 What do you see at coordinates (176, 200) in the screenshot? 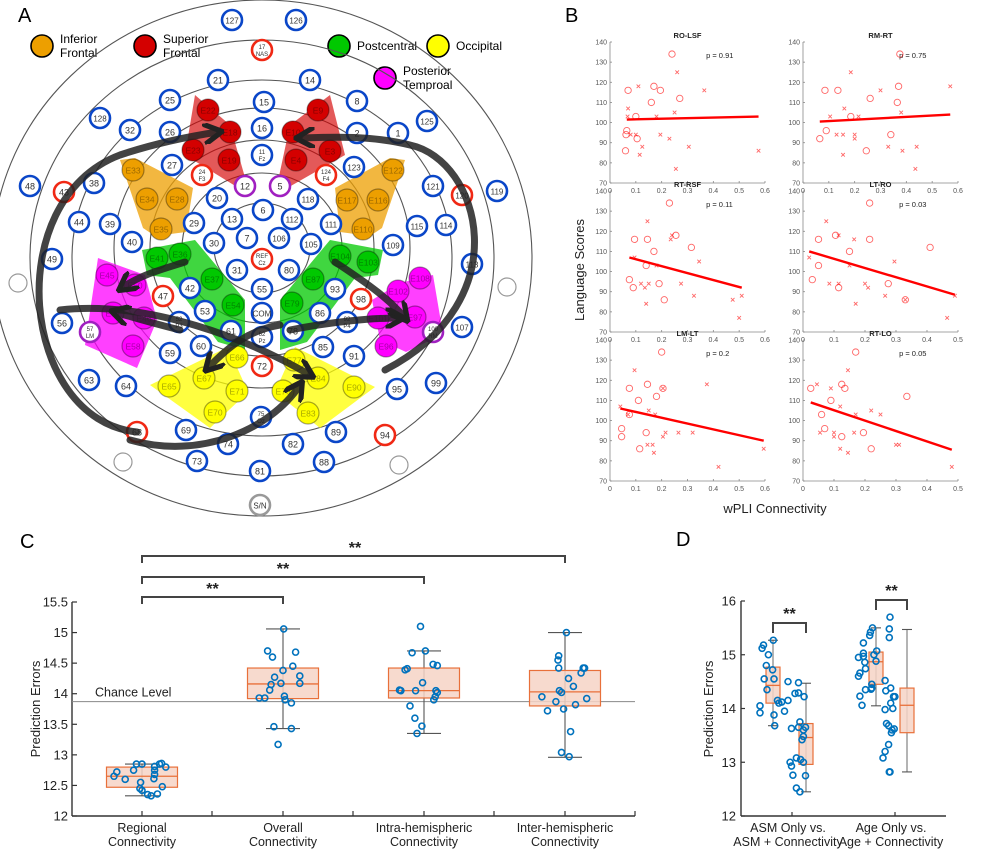
I see `region-electrode-label: E28` at bounding box center [176, 200].